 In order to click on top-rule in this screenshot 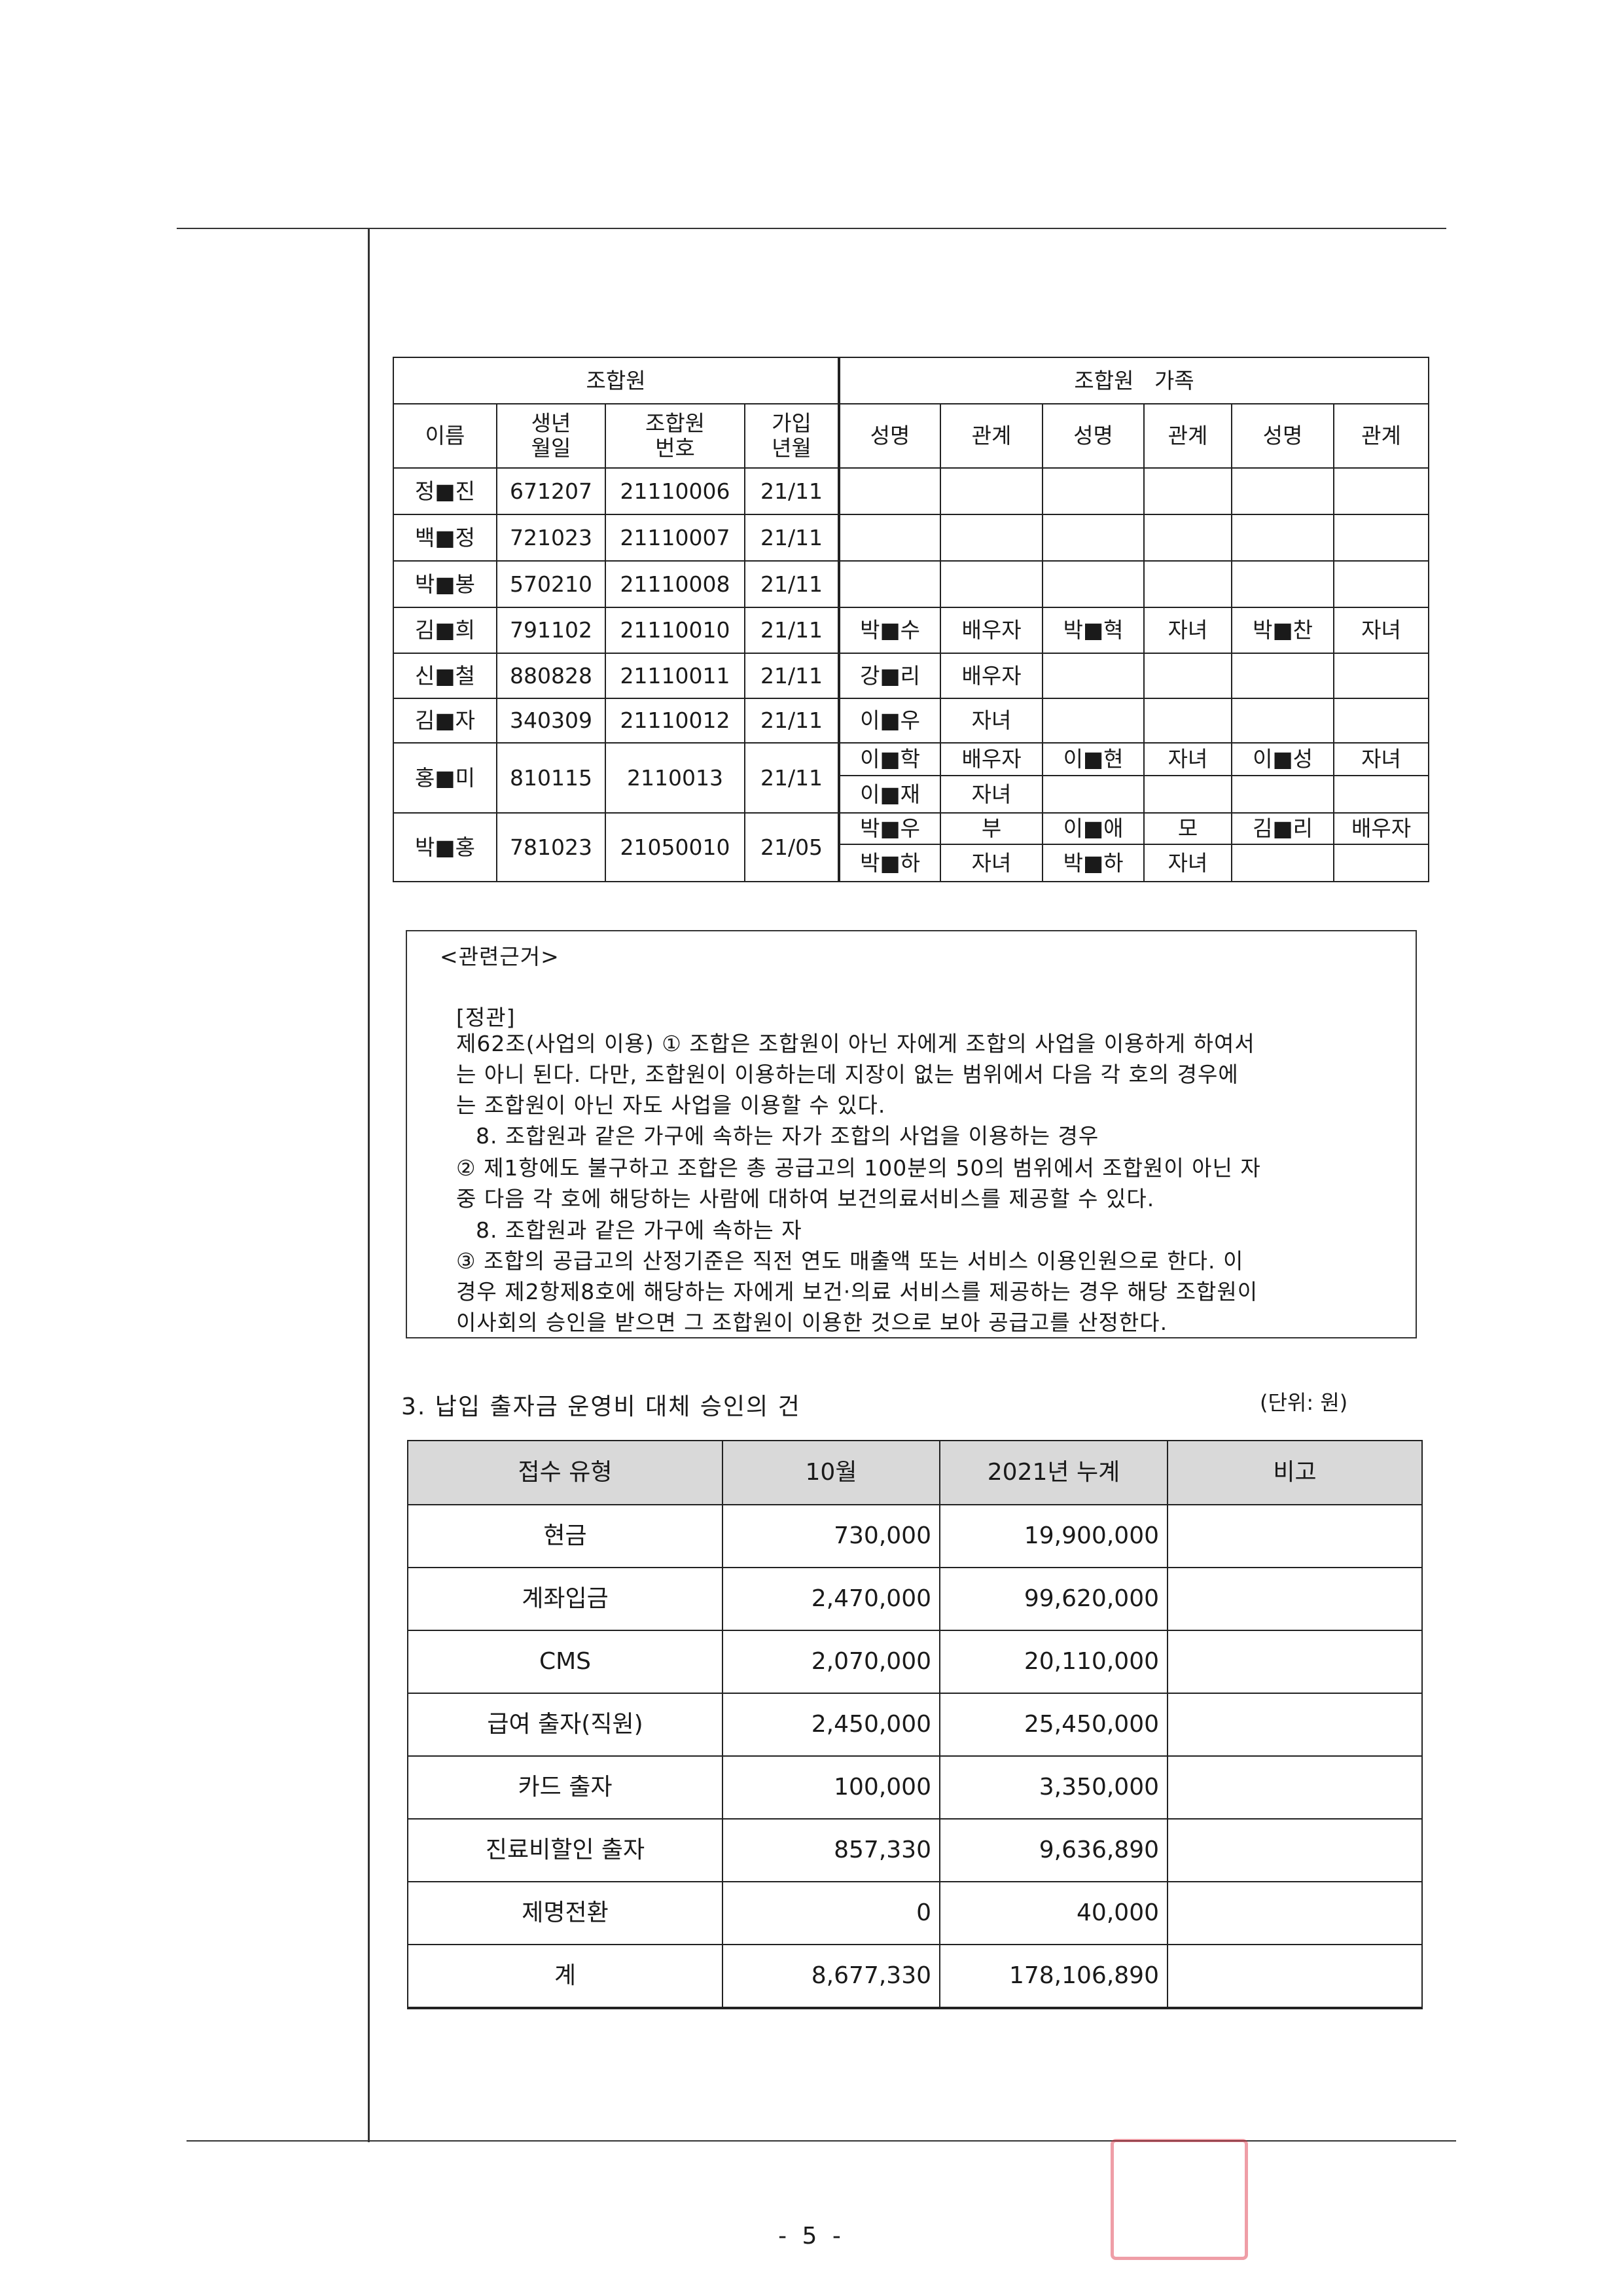, I will do `click(811, 228)`.